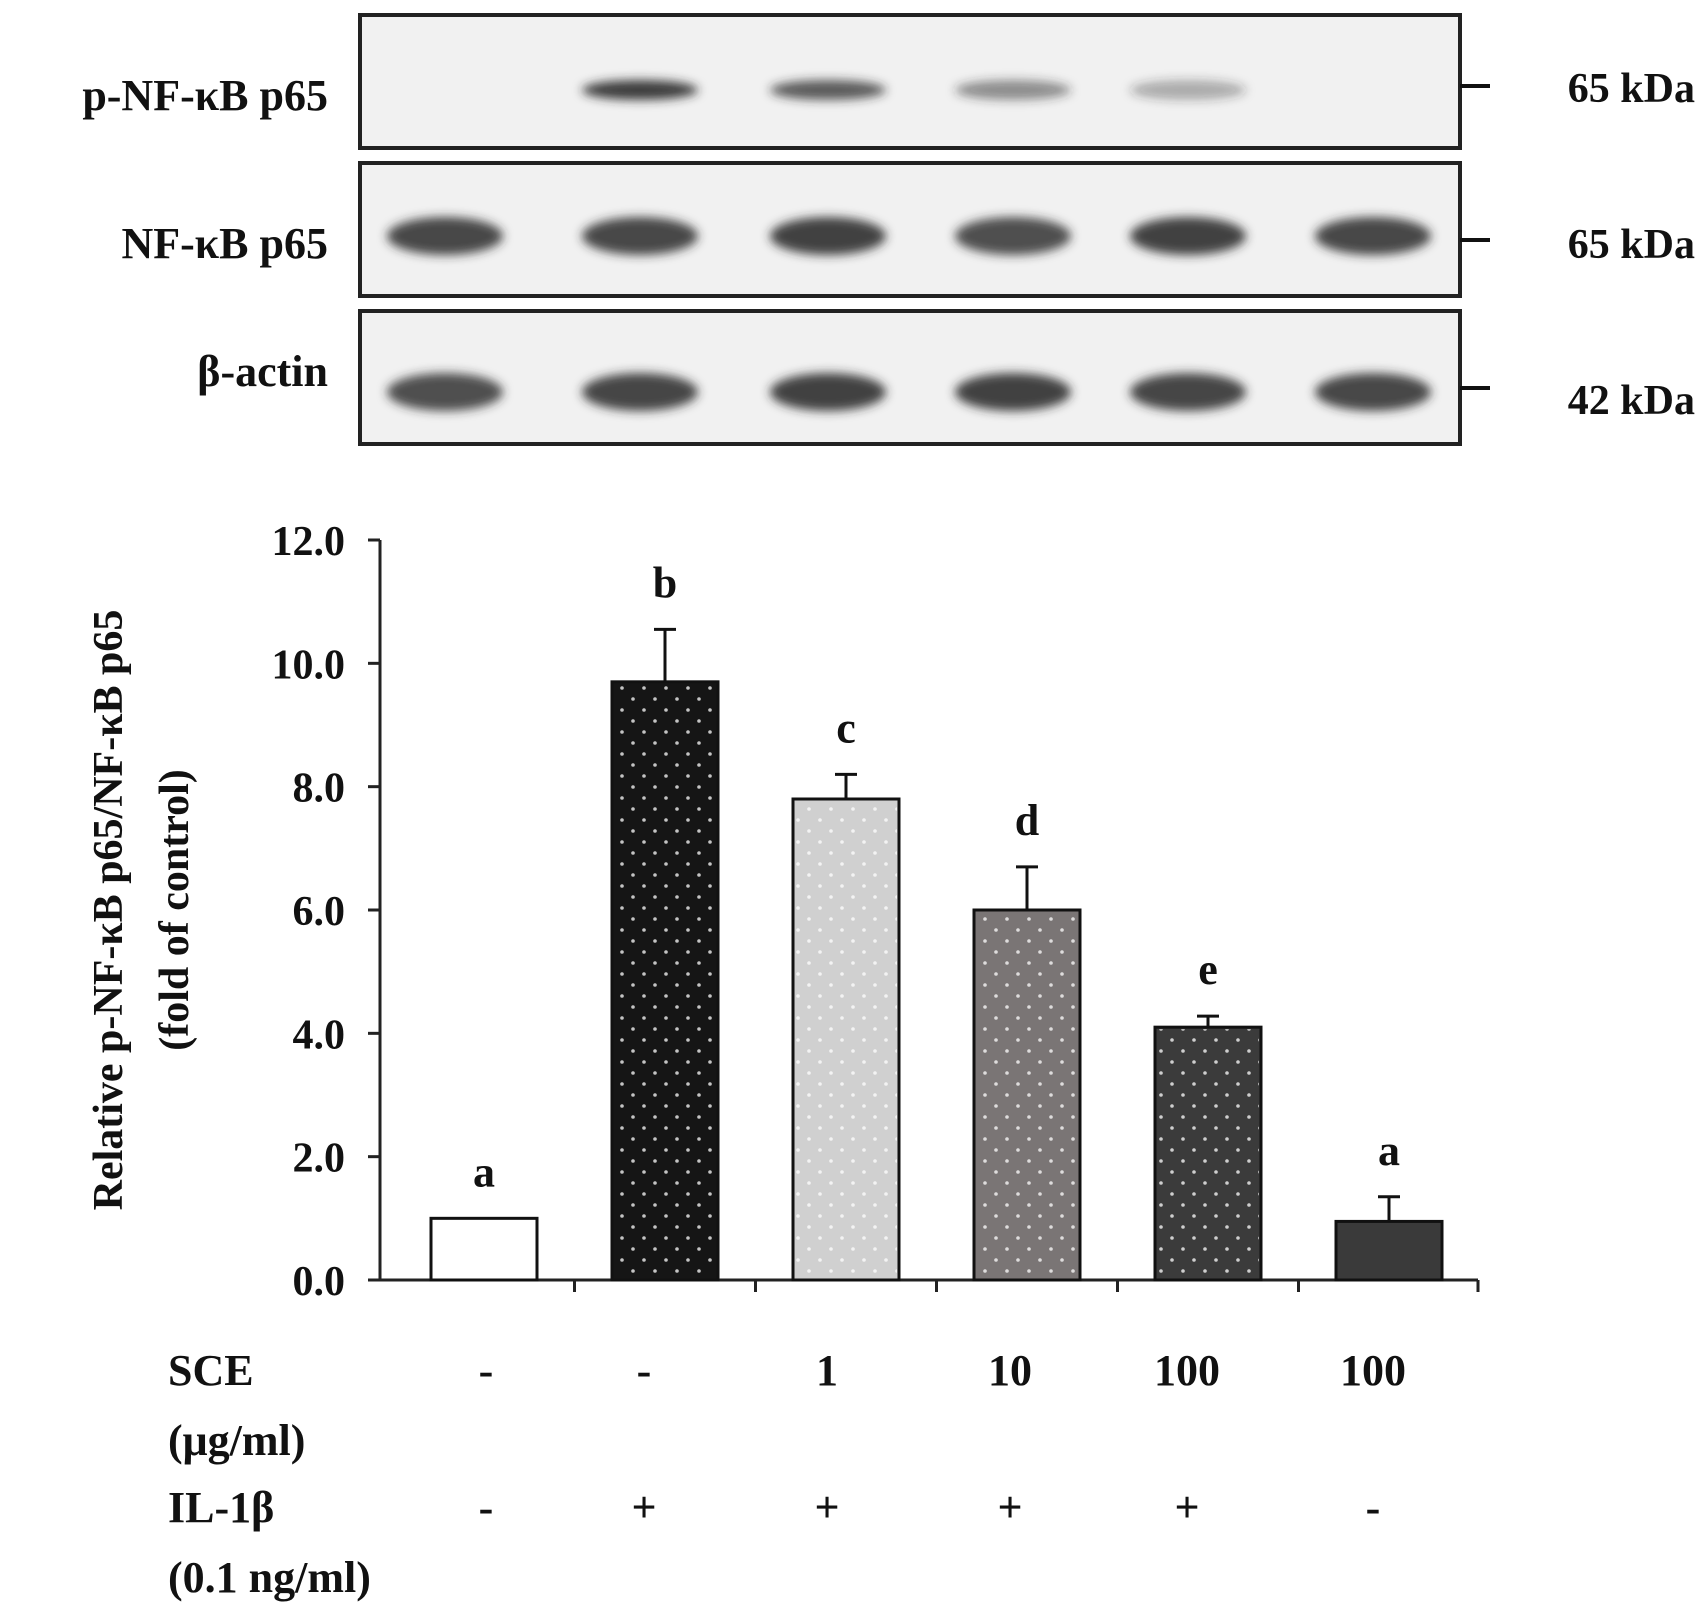 The image size is (1700, 1612). Describe the element at coordinates (846, 727) in the screenshot. I see `significance-letter: c` at that location.